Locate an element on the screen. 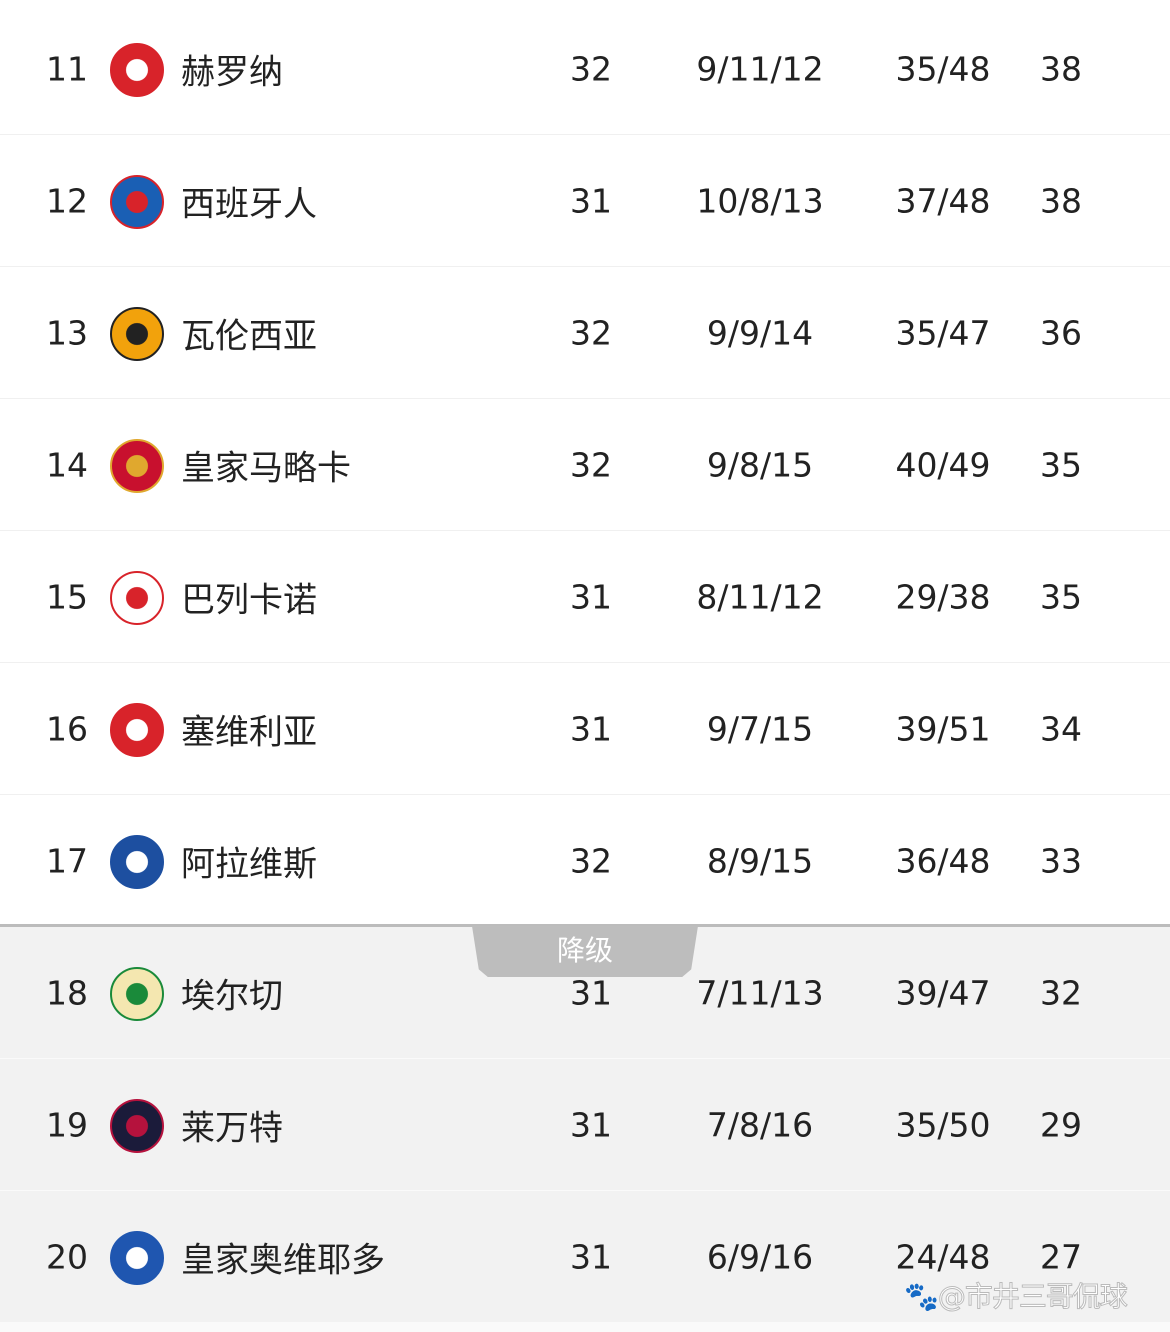 The width and height of the screenshot is (1170, 1332). win-draw-loss: 9/7/15 is located at coordinates (760, 728).